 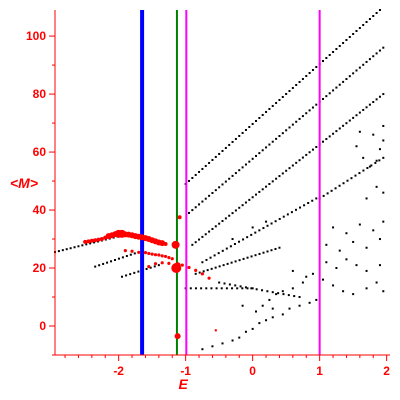 What do you see at coordinates (40, 94) in the screenshot?
I see `y-tick-label: 80` at bounding box center [40, 94].